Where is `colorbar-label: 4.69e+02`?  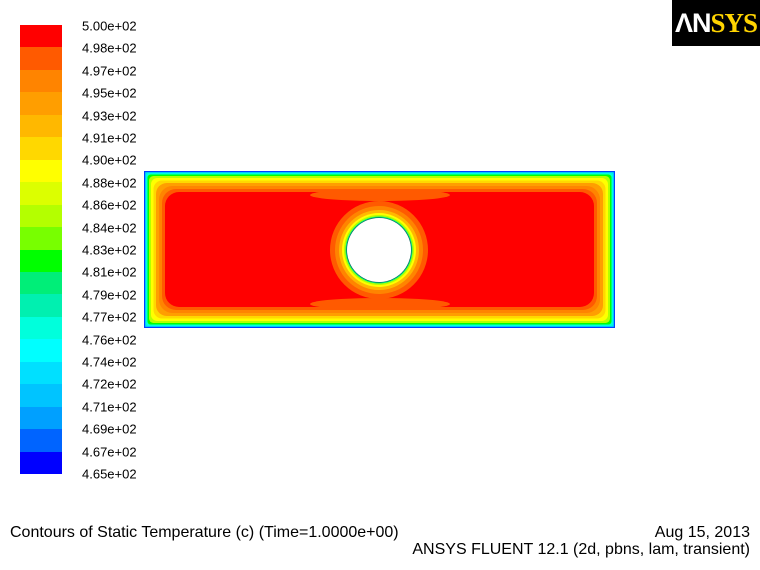
colorbar-label: 4.69e+02 is located at coordinates (109, 429).